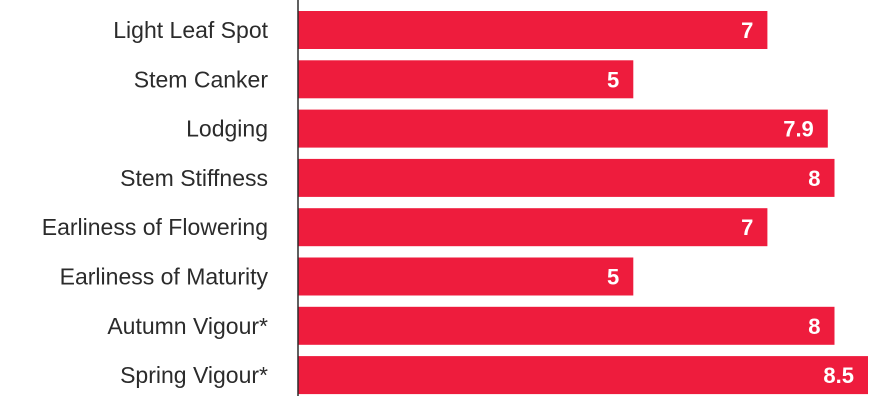  What do you see at coordinates (187, 326) in the screenshot?
I see `category-label-7: Autumn Vigour*` at bounding box center [187, 326].